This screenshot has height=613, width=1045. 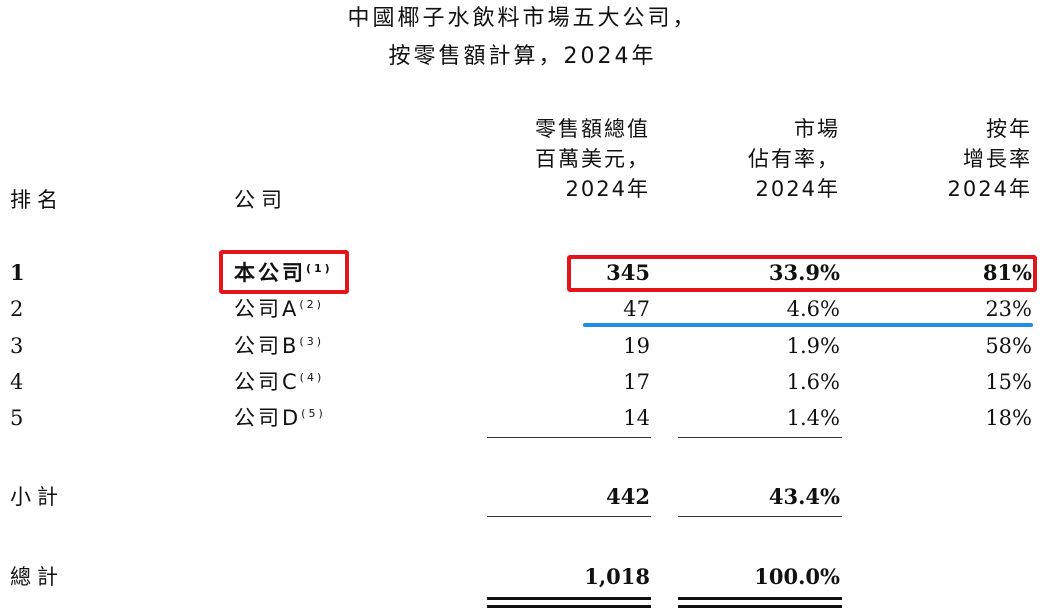 I want to click on row-5-footnote: (5), so click(x=313, y=413).